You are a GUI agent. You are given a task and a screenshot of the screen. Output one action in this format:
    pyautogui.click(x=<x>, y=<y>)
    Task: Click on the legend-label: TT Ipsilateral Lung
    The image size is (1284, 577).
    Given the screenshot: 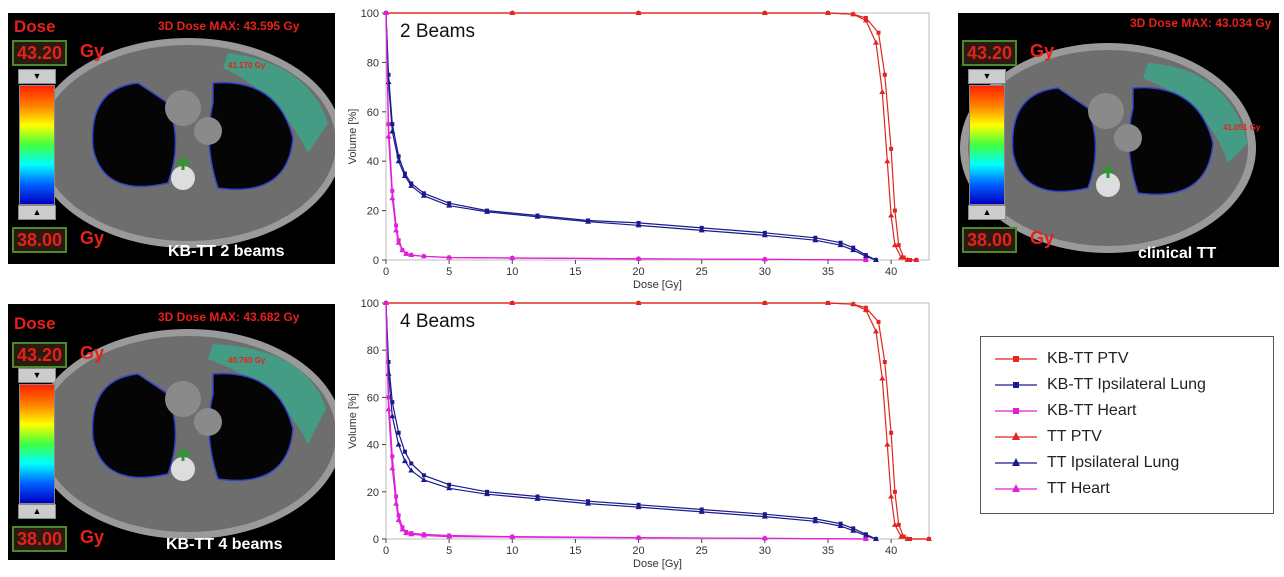 What is the action you would take?
    pyautogui.click(x=1113, y=462)
    